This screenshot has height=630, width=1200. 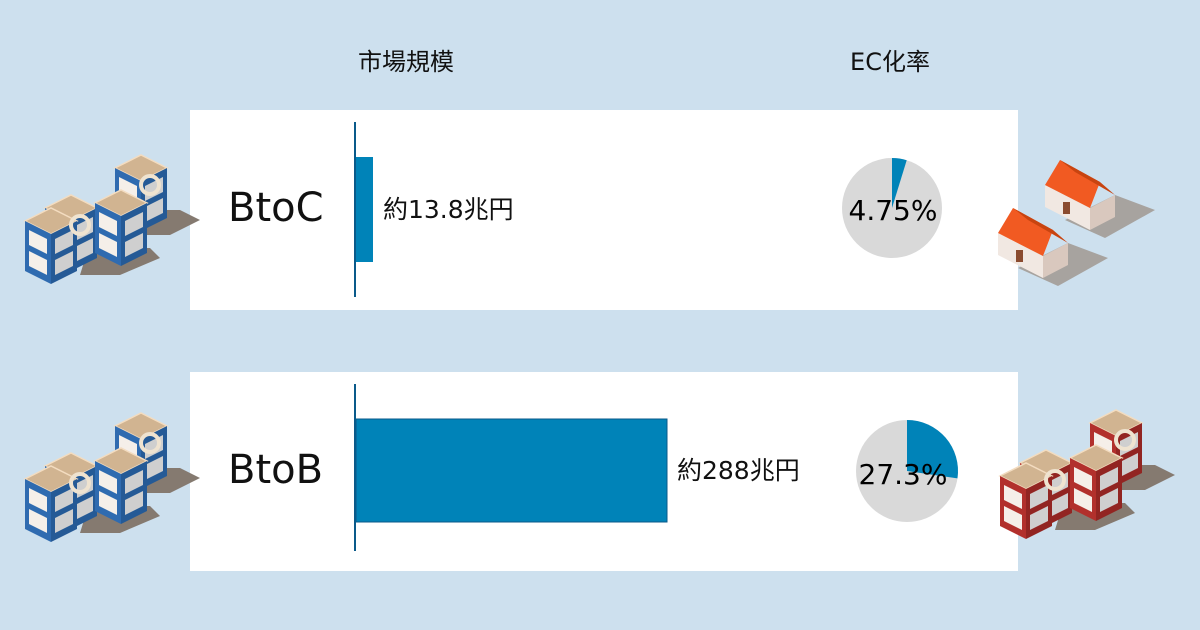 I want to click on bar-btoc, so click(x=364, y=209).